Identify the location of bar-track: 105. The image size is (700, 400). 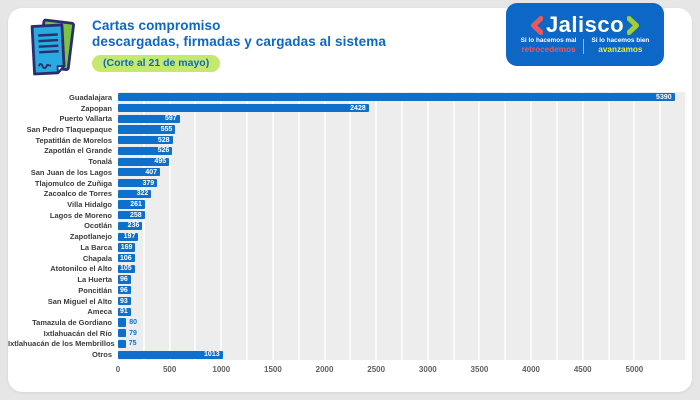
(402, 269).